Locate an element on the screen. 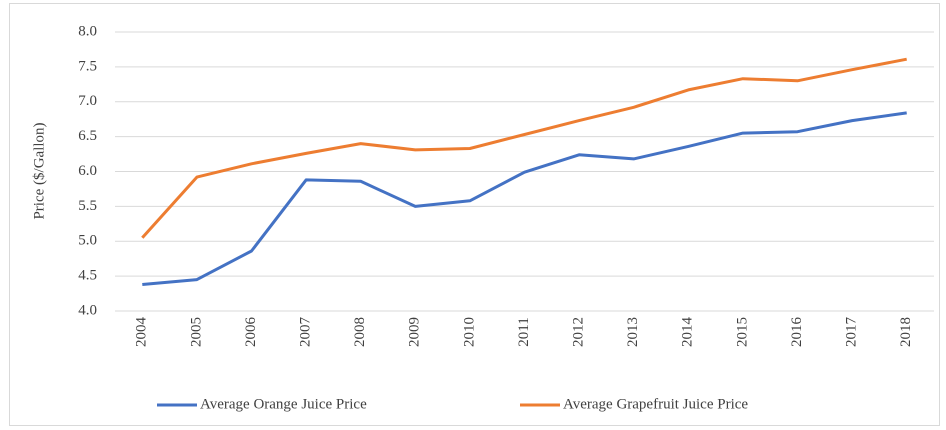 The width and height of the screenshot is (946, 430). y-tick-label: 7.5 is located at coordinates (87, 66).